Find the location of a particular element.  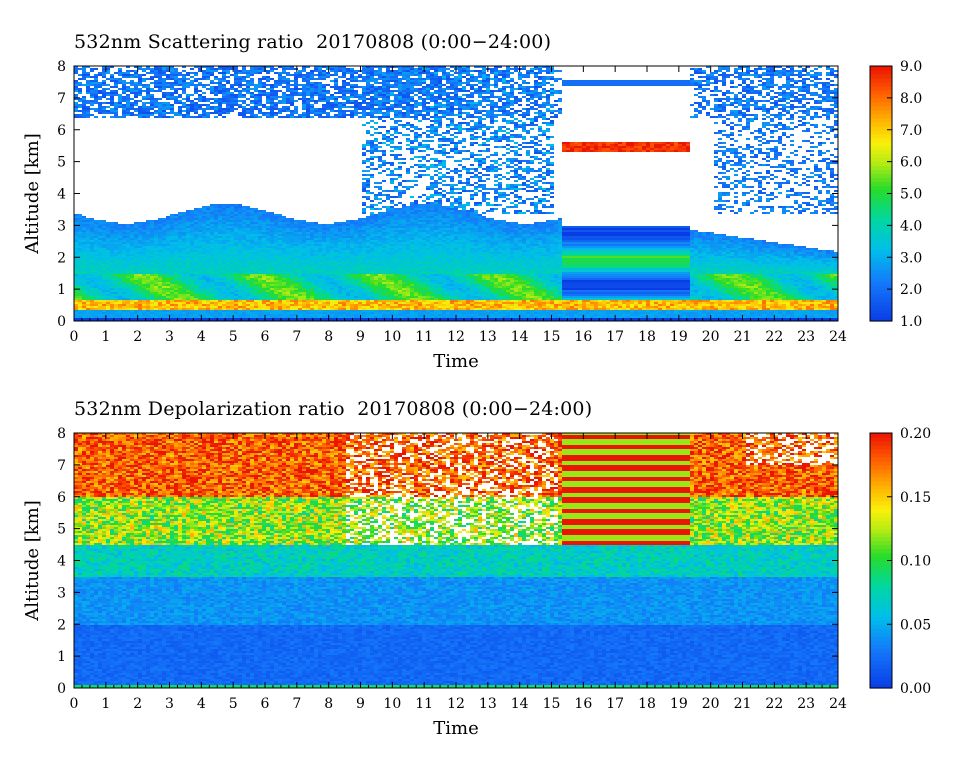

x-tick-label: 19 is located at coordinates (679, 704).